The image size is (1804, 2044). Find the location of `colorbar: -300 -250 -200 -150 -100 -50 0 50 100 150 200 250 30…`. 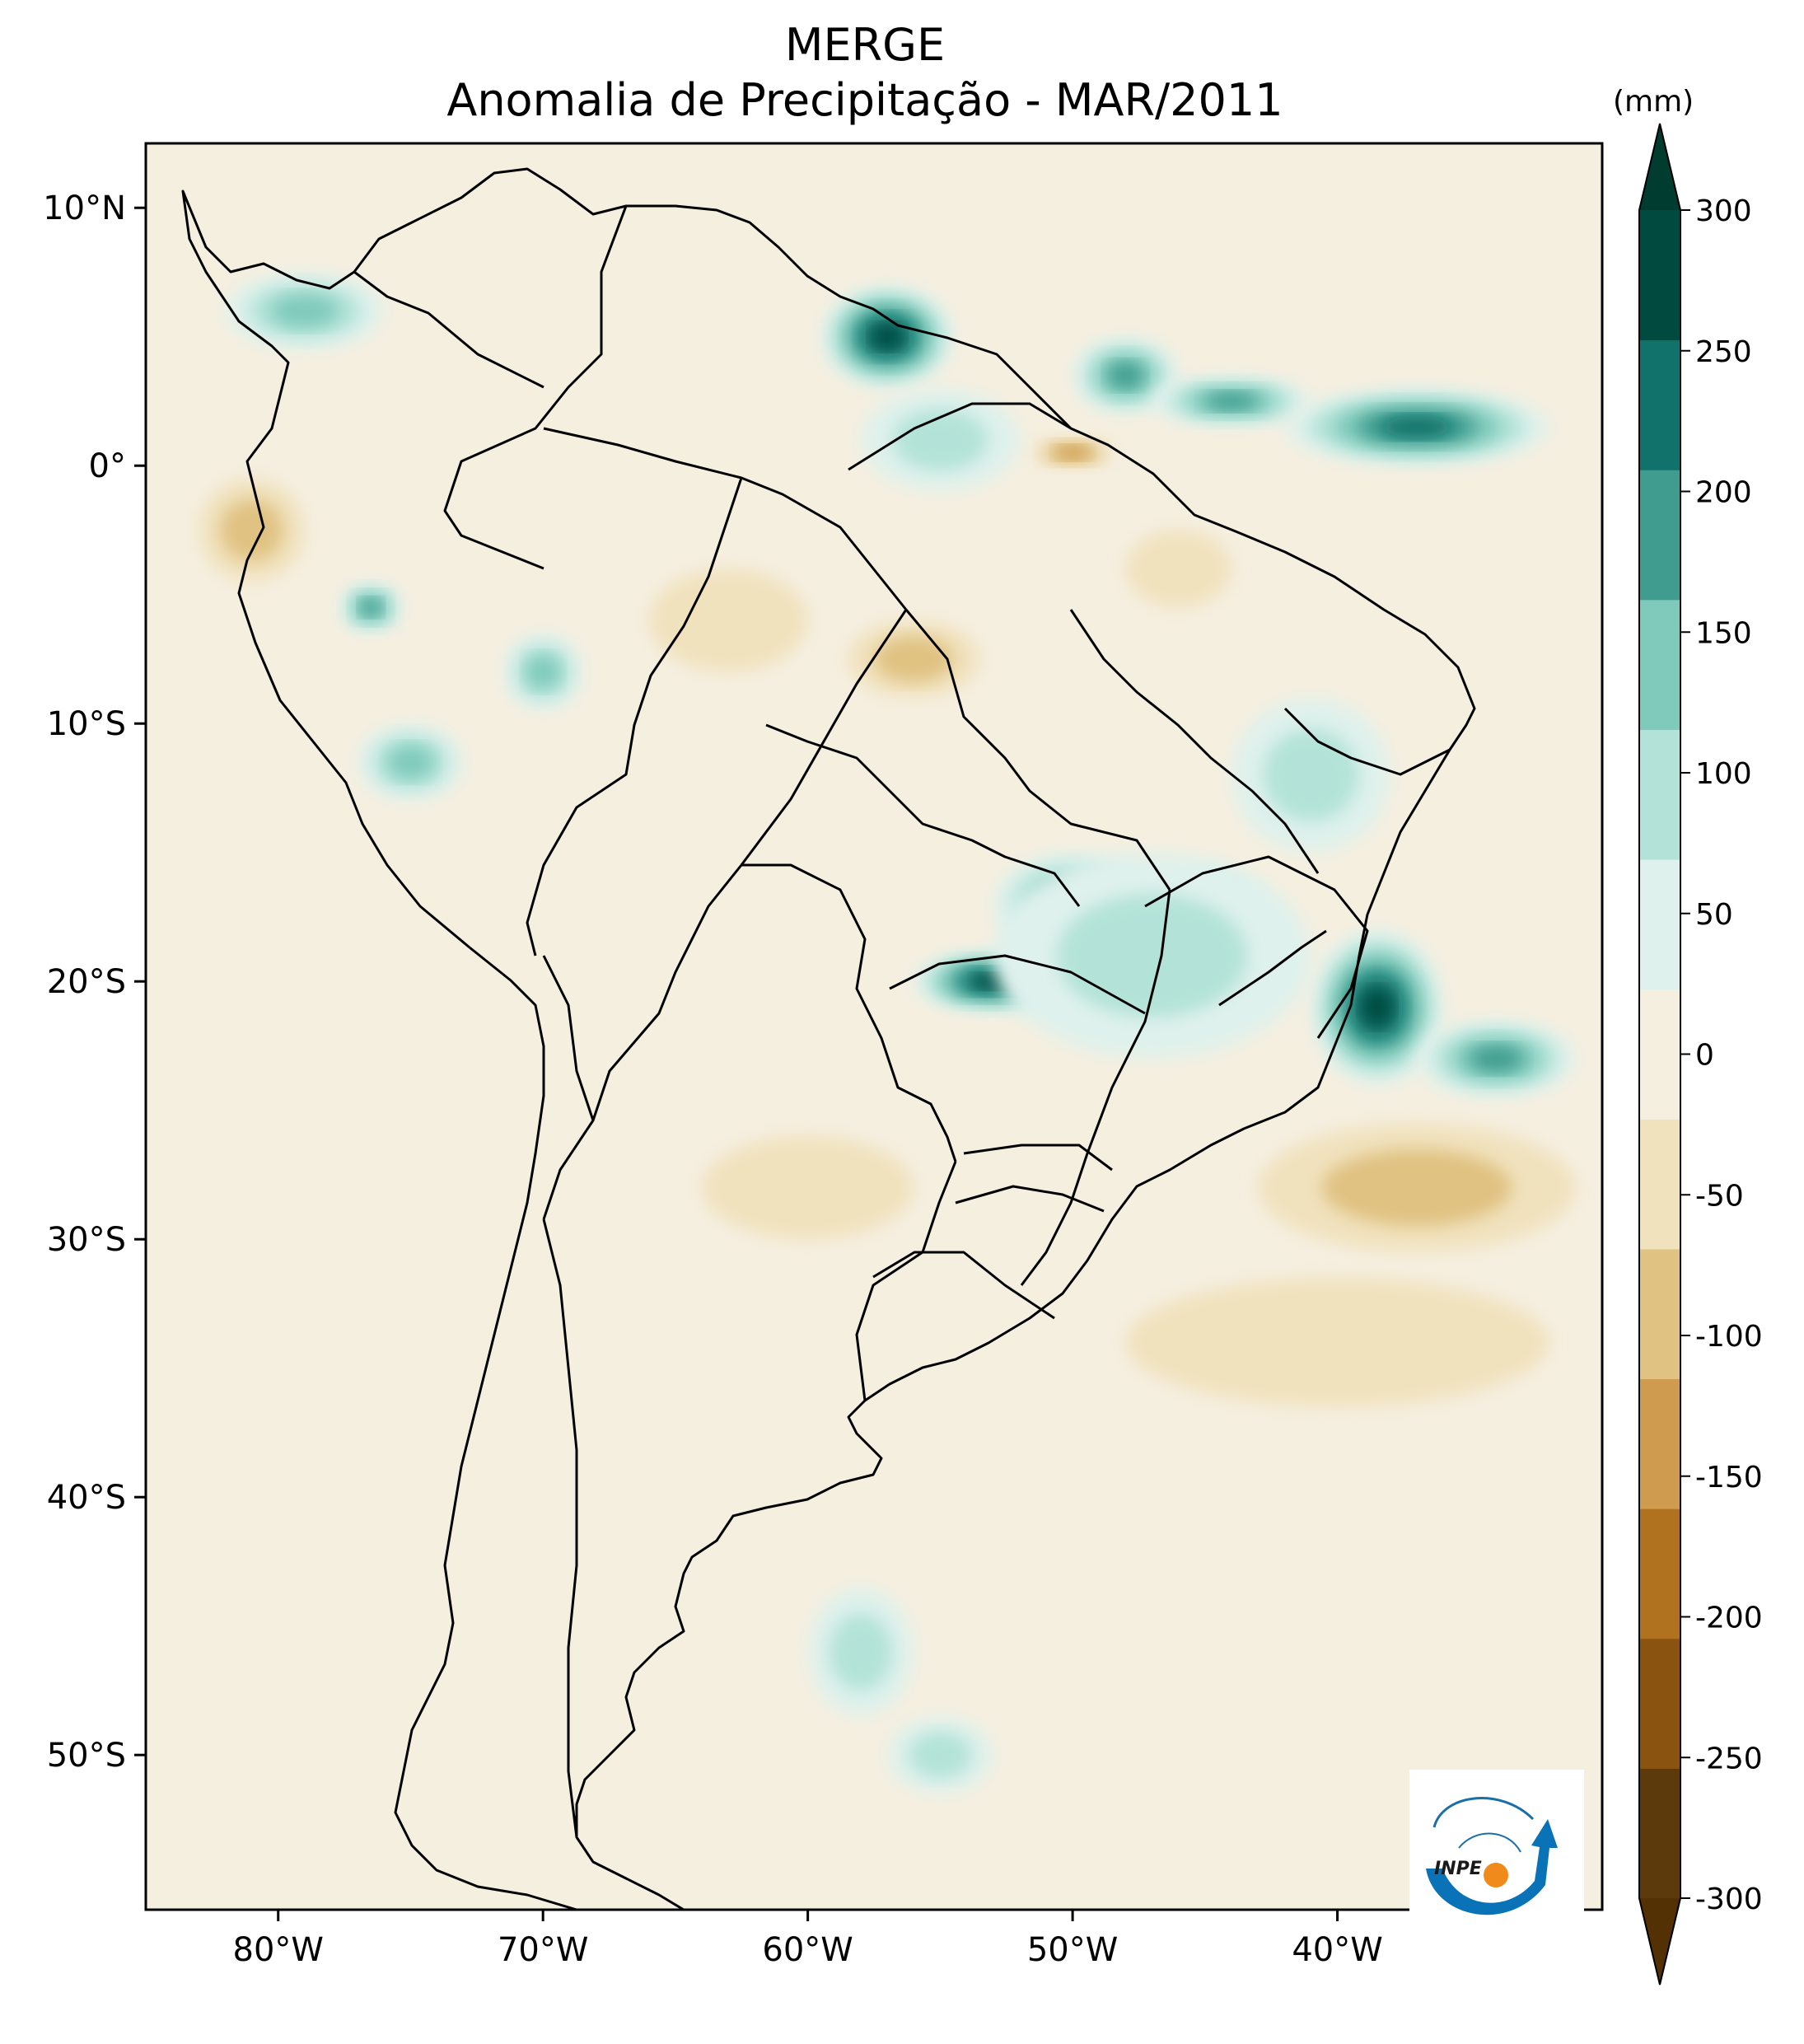

colorbar: -300 -250 -200 -150 -100 -50 0 50 100 150 200 250 30… is located at coordinates (1700, 1054).